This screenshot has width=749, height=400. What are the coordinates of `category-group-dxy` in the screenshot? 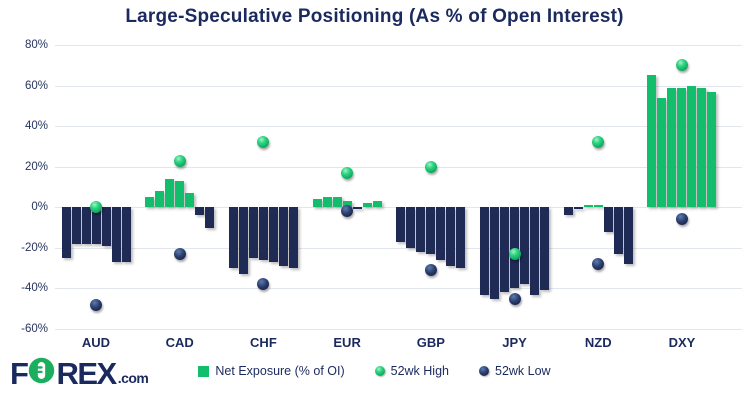 It's located at (682, 187).